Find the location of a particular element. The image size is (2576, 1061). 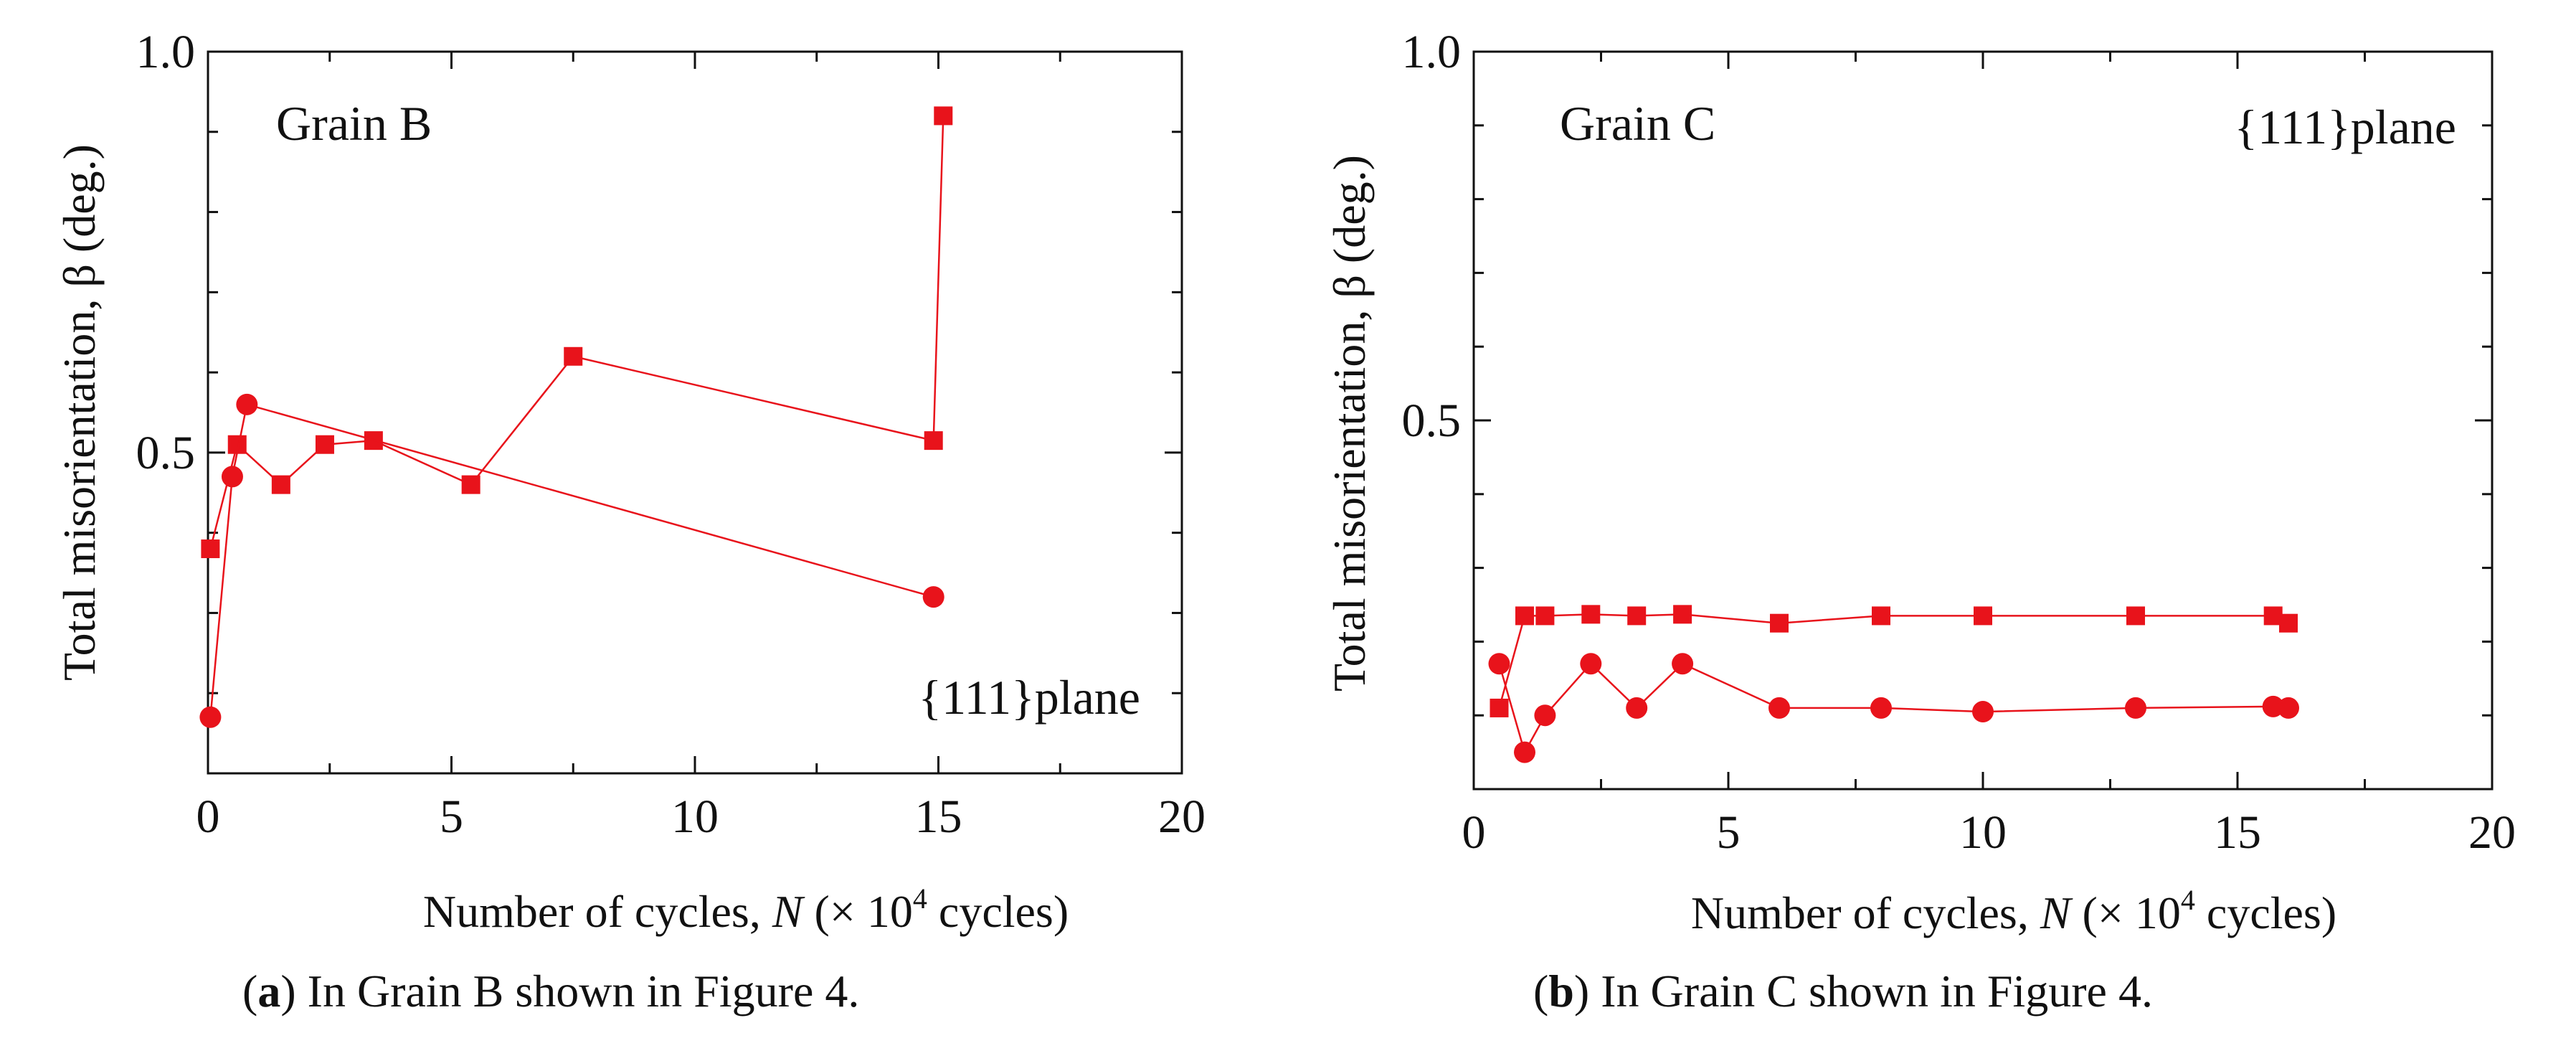

x-axis-label-var-b: N is located at coordinates (2056, 912).